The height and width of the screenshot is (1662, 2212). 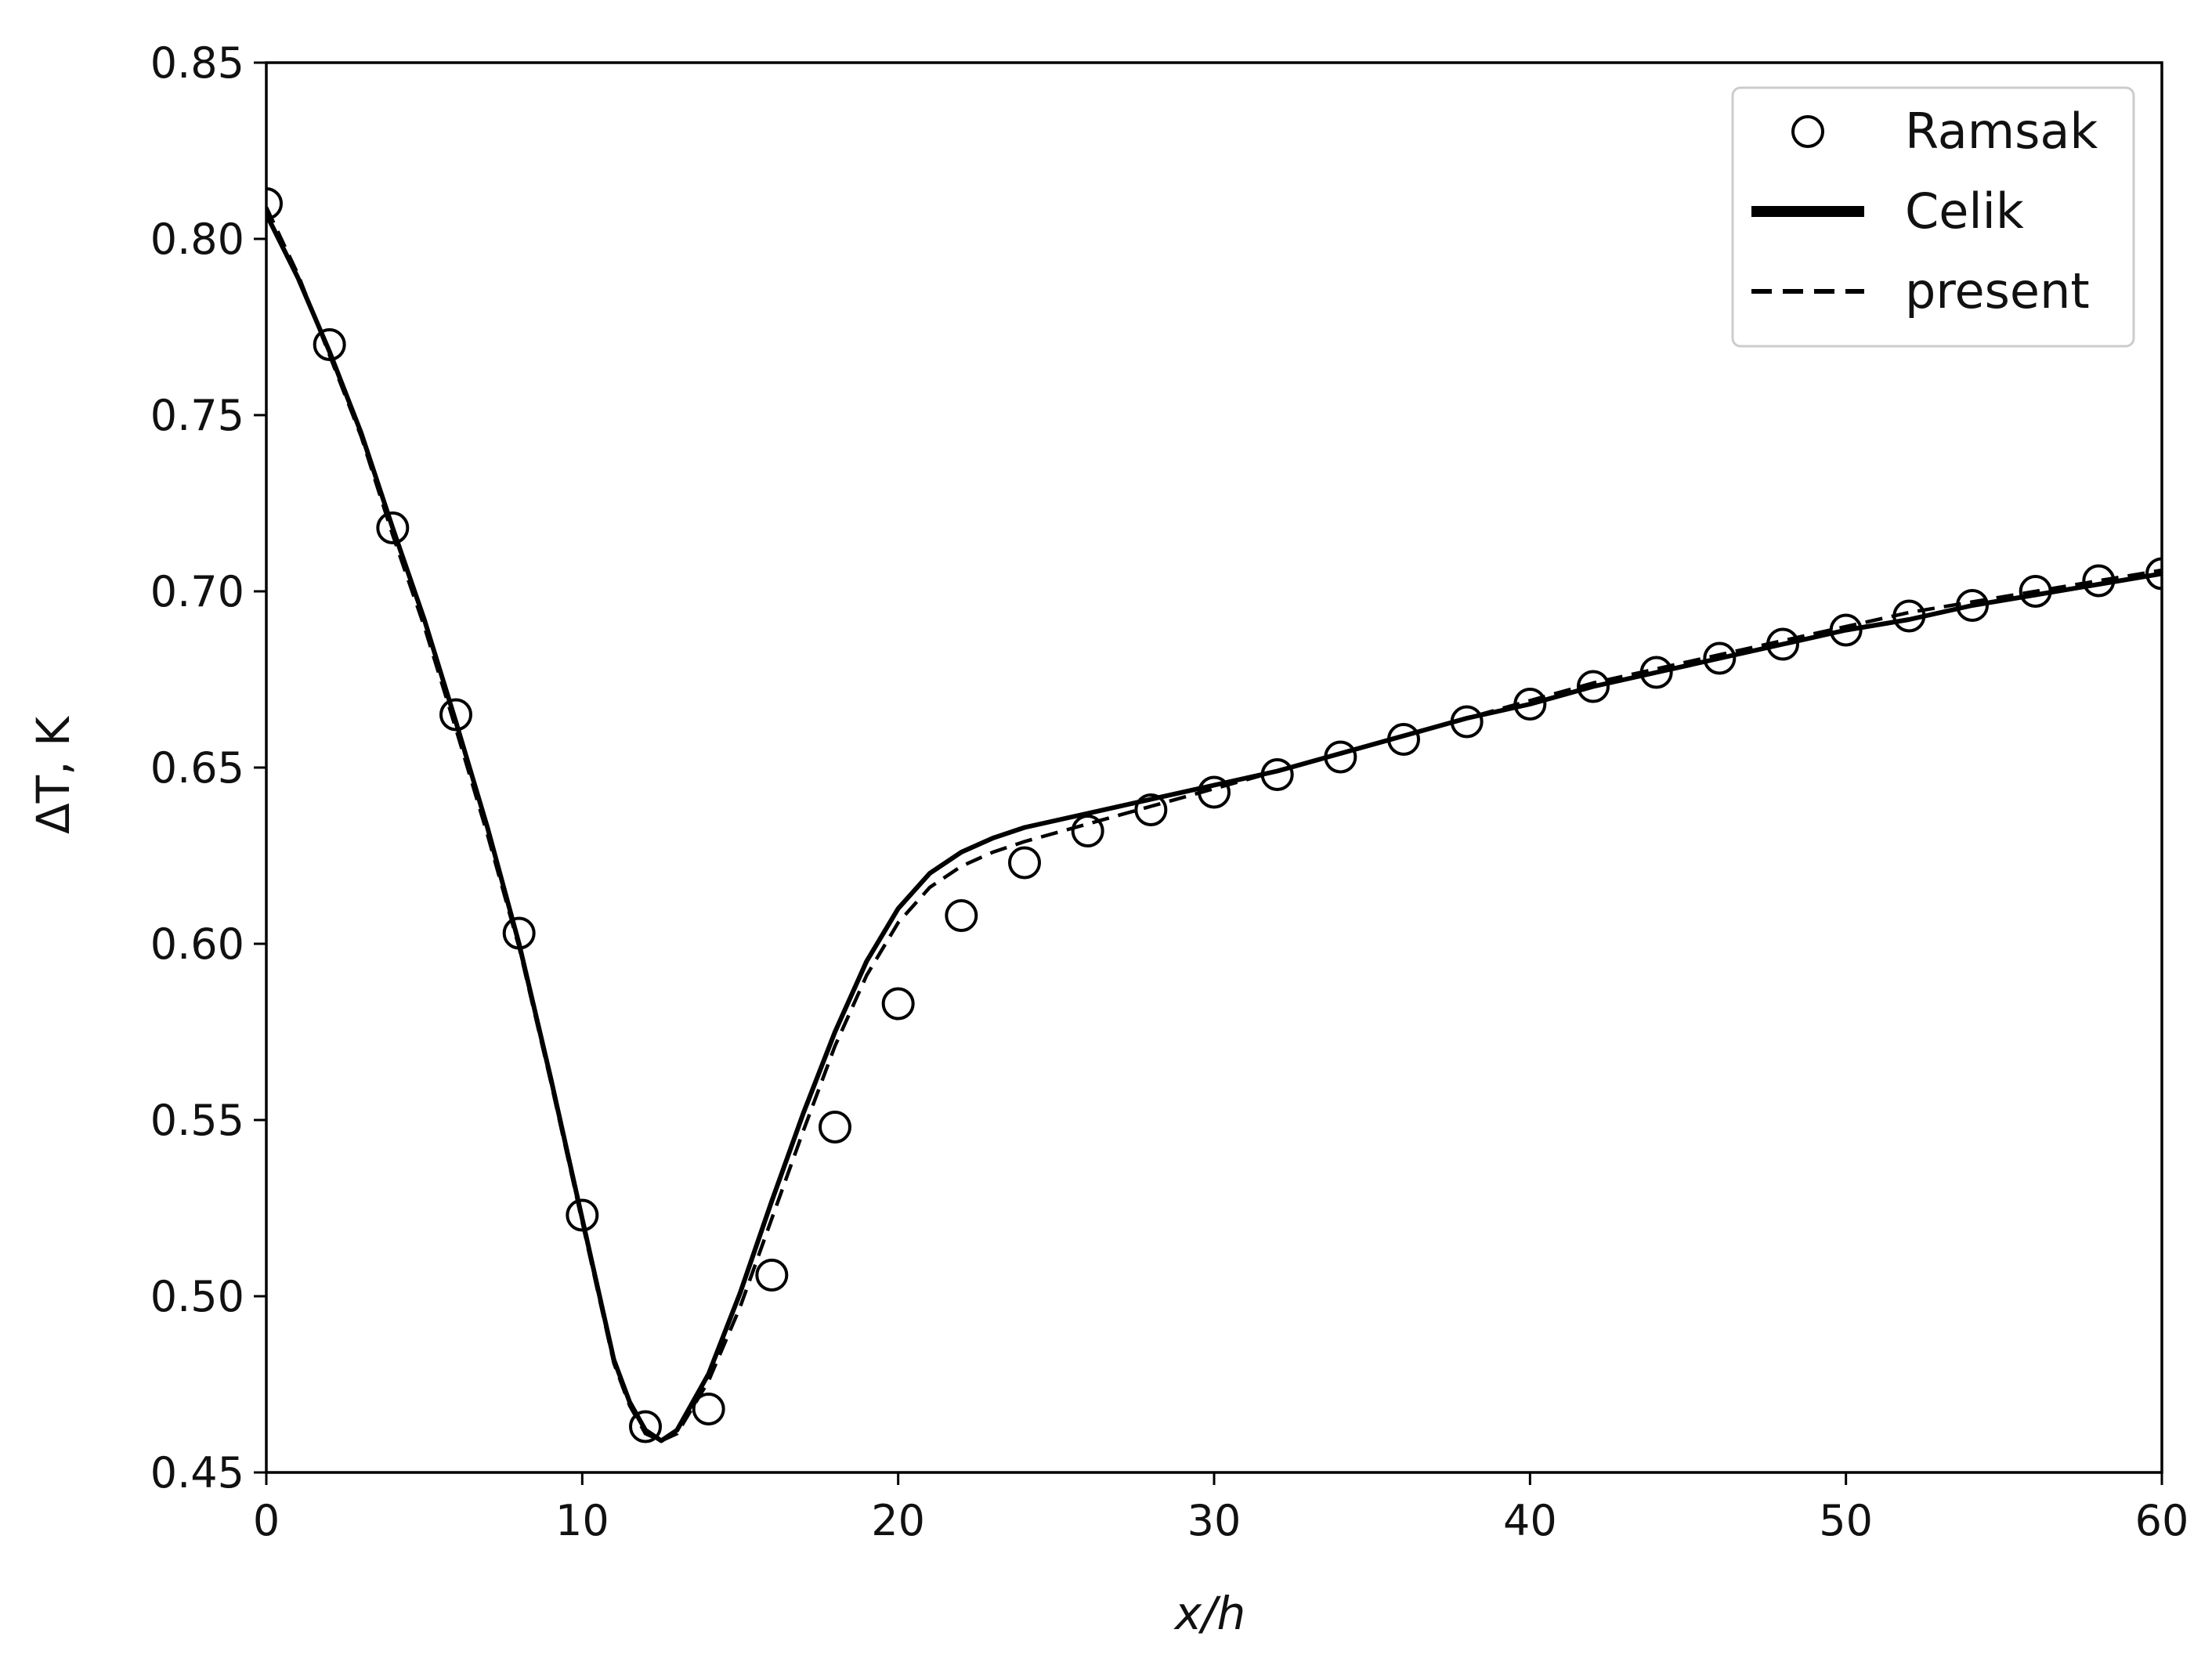 What do you see at coordinates (1846, 1520) in the screenshot?
I see `x-tick-label: 50` at bounding box center [1846, 1520].